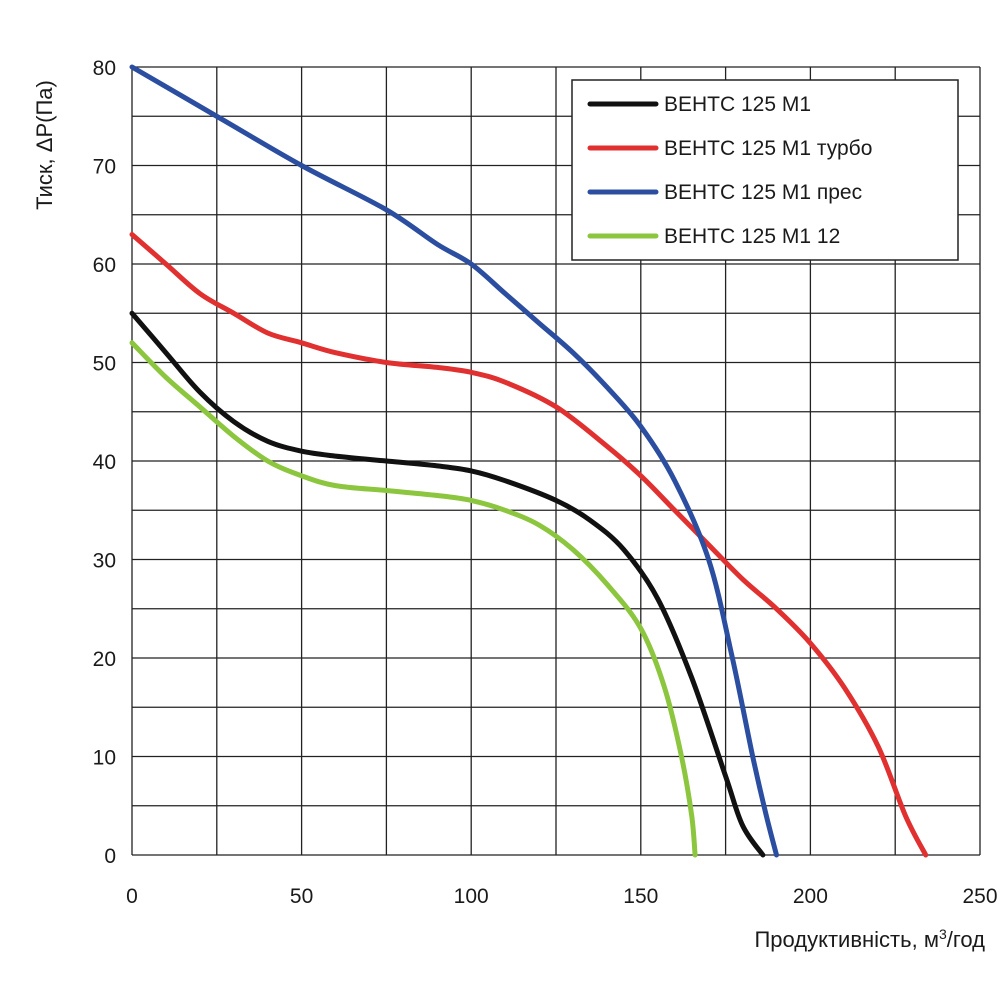 Image resolution: width=1000 pixels, height=1000 pixels. Describe the element at coordinates (768, 148) in the screenshot. I see `legend-label: ВЕНТС 125 М1 турбо` at that location.